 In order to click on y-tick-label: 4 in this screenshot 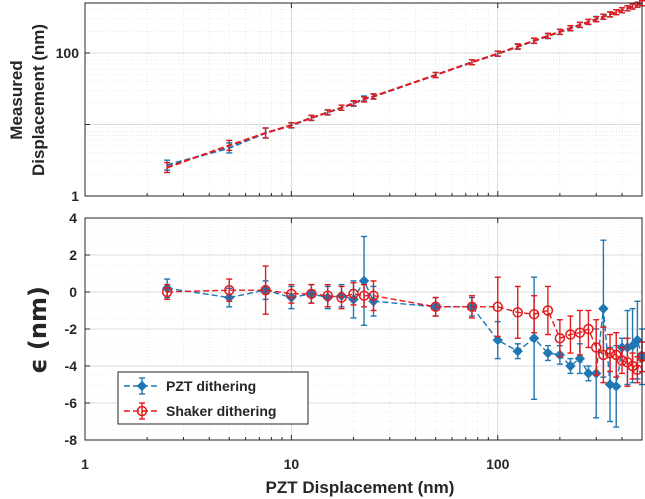, I will do `click(73, 218)`.